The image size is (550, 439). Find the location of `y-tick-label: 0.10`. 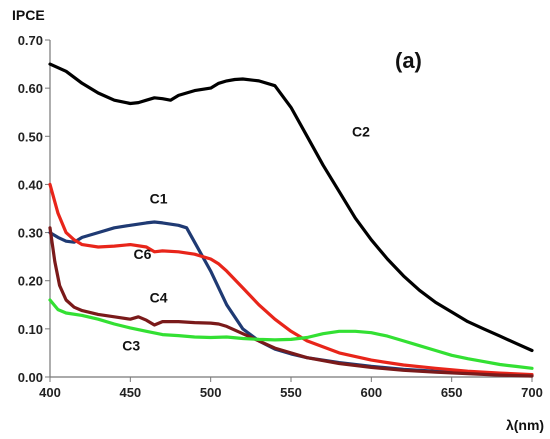

y-tick-label: 0.10 is located at coordinates (30, 329).